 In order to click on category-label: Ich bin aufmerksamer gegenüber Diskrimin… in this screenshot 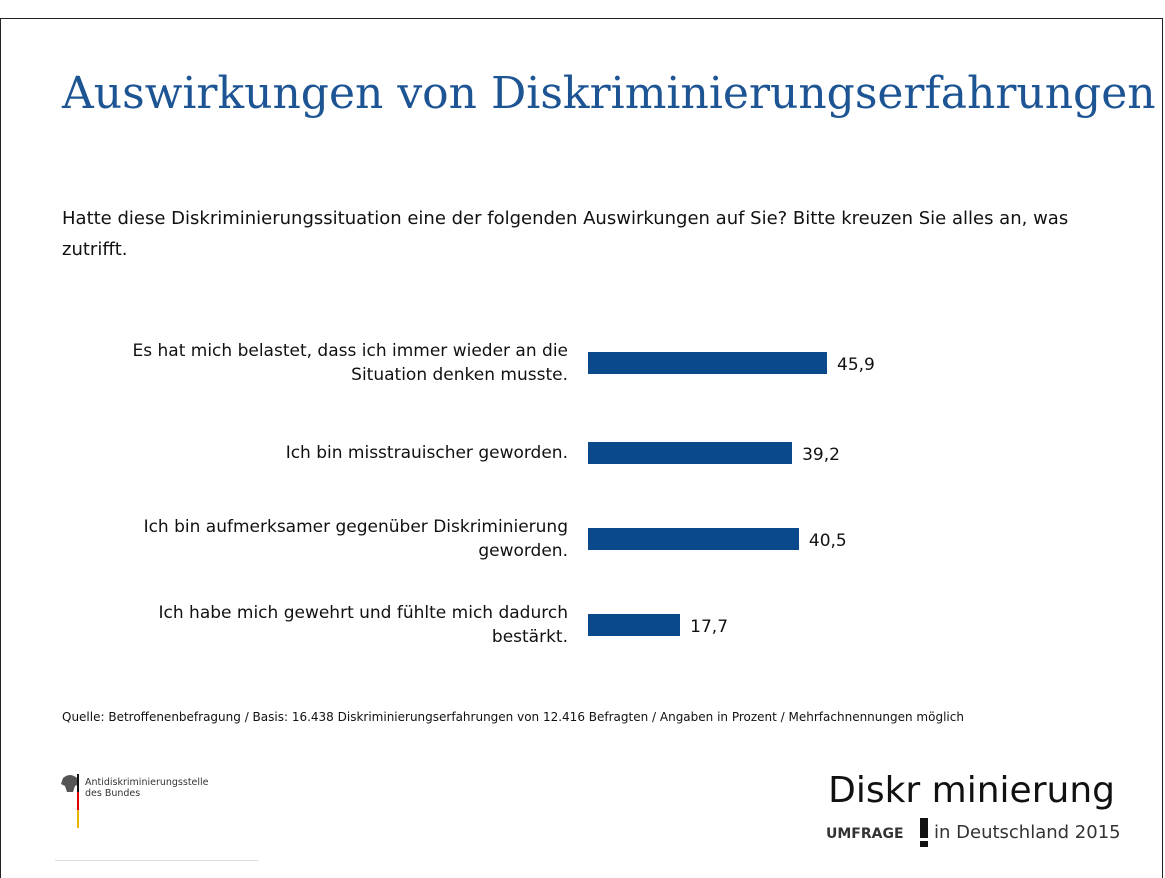, I will do `click(355, 539)`.